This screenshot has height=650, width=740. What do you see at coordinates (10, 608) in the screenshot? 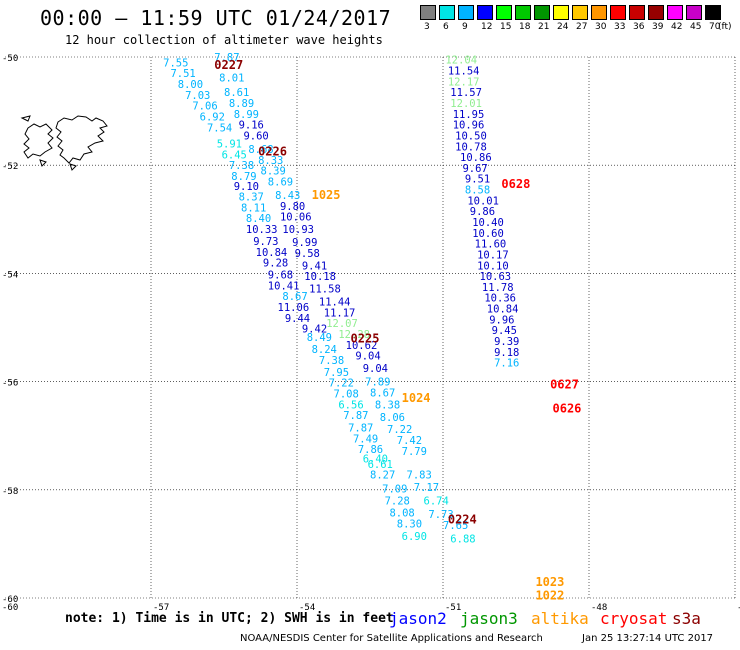
I see `lon-tick-label: -60` at bounding box center [10, 608].